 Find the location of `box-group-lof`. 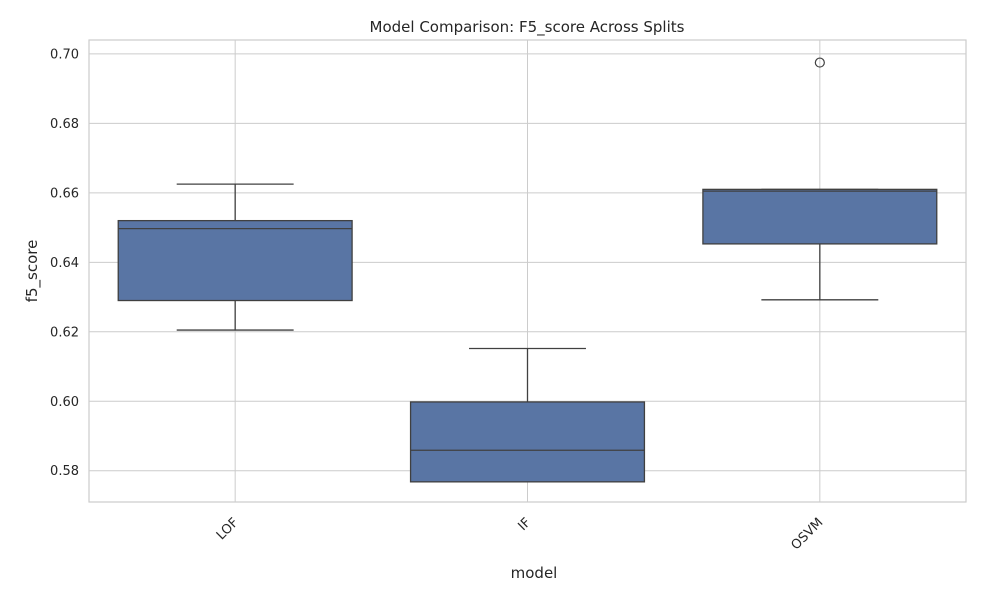

box-group-lof is located at coordinates (235, 257).